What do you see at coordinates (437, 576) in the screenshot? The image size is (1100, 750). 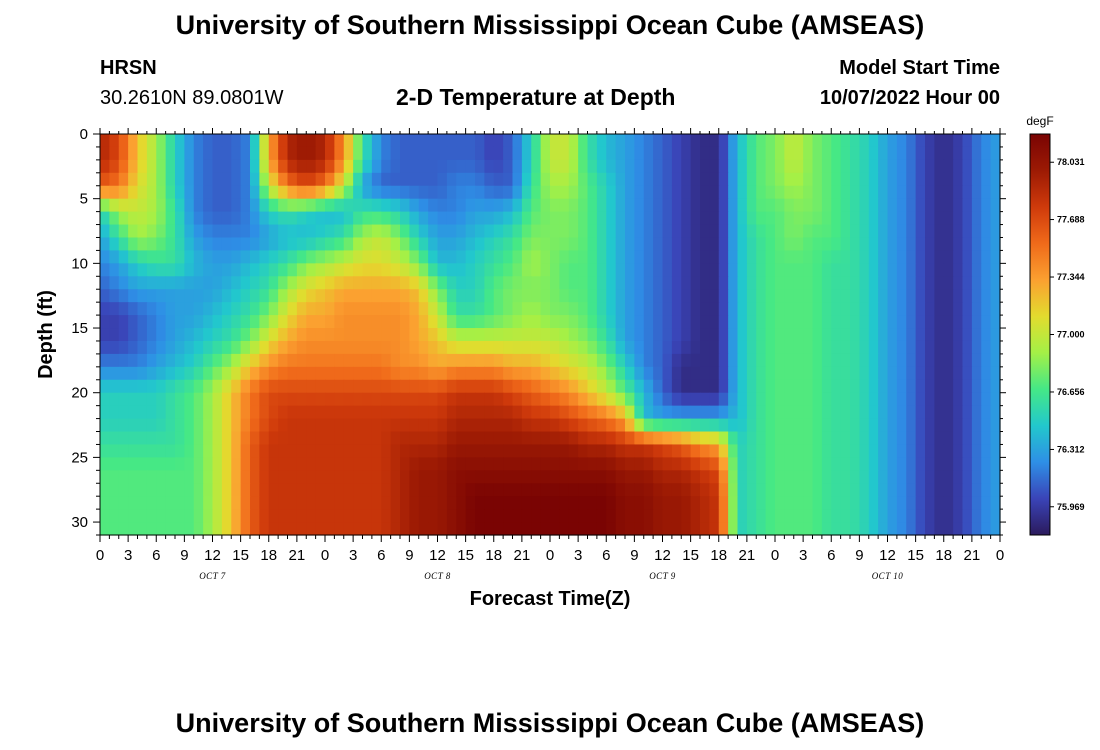 I see `date-label: OCT 8` at bounding box center [437, 576].